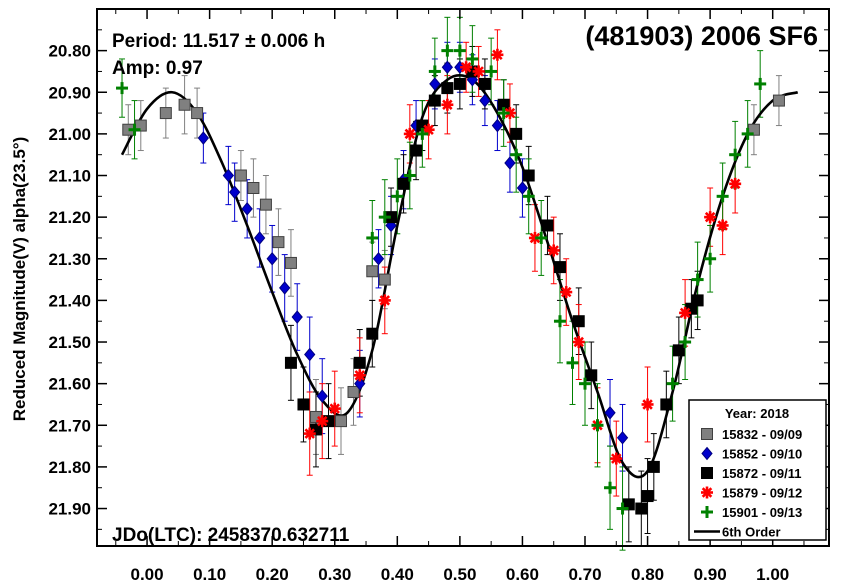 The width and height of the screenshot is (851, 586). I want to click on legend-item-fit: 6th Order, so click(737, 532).